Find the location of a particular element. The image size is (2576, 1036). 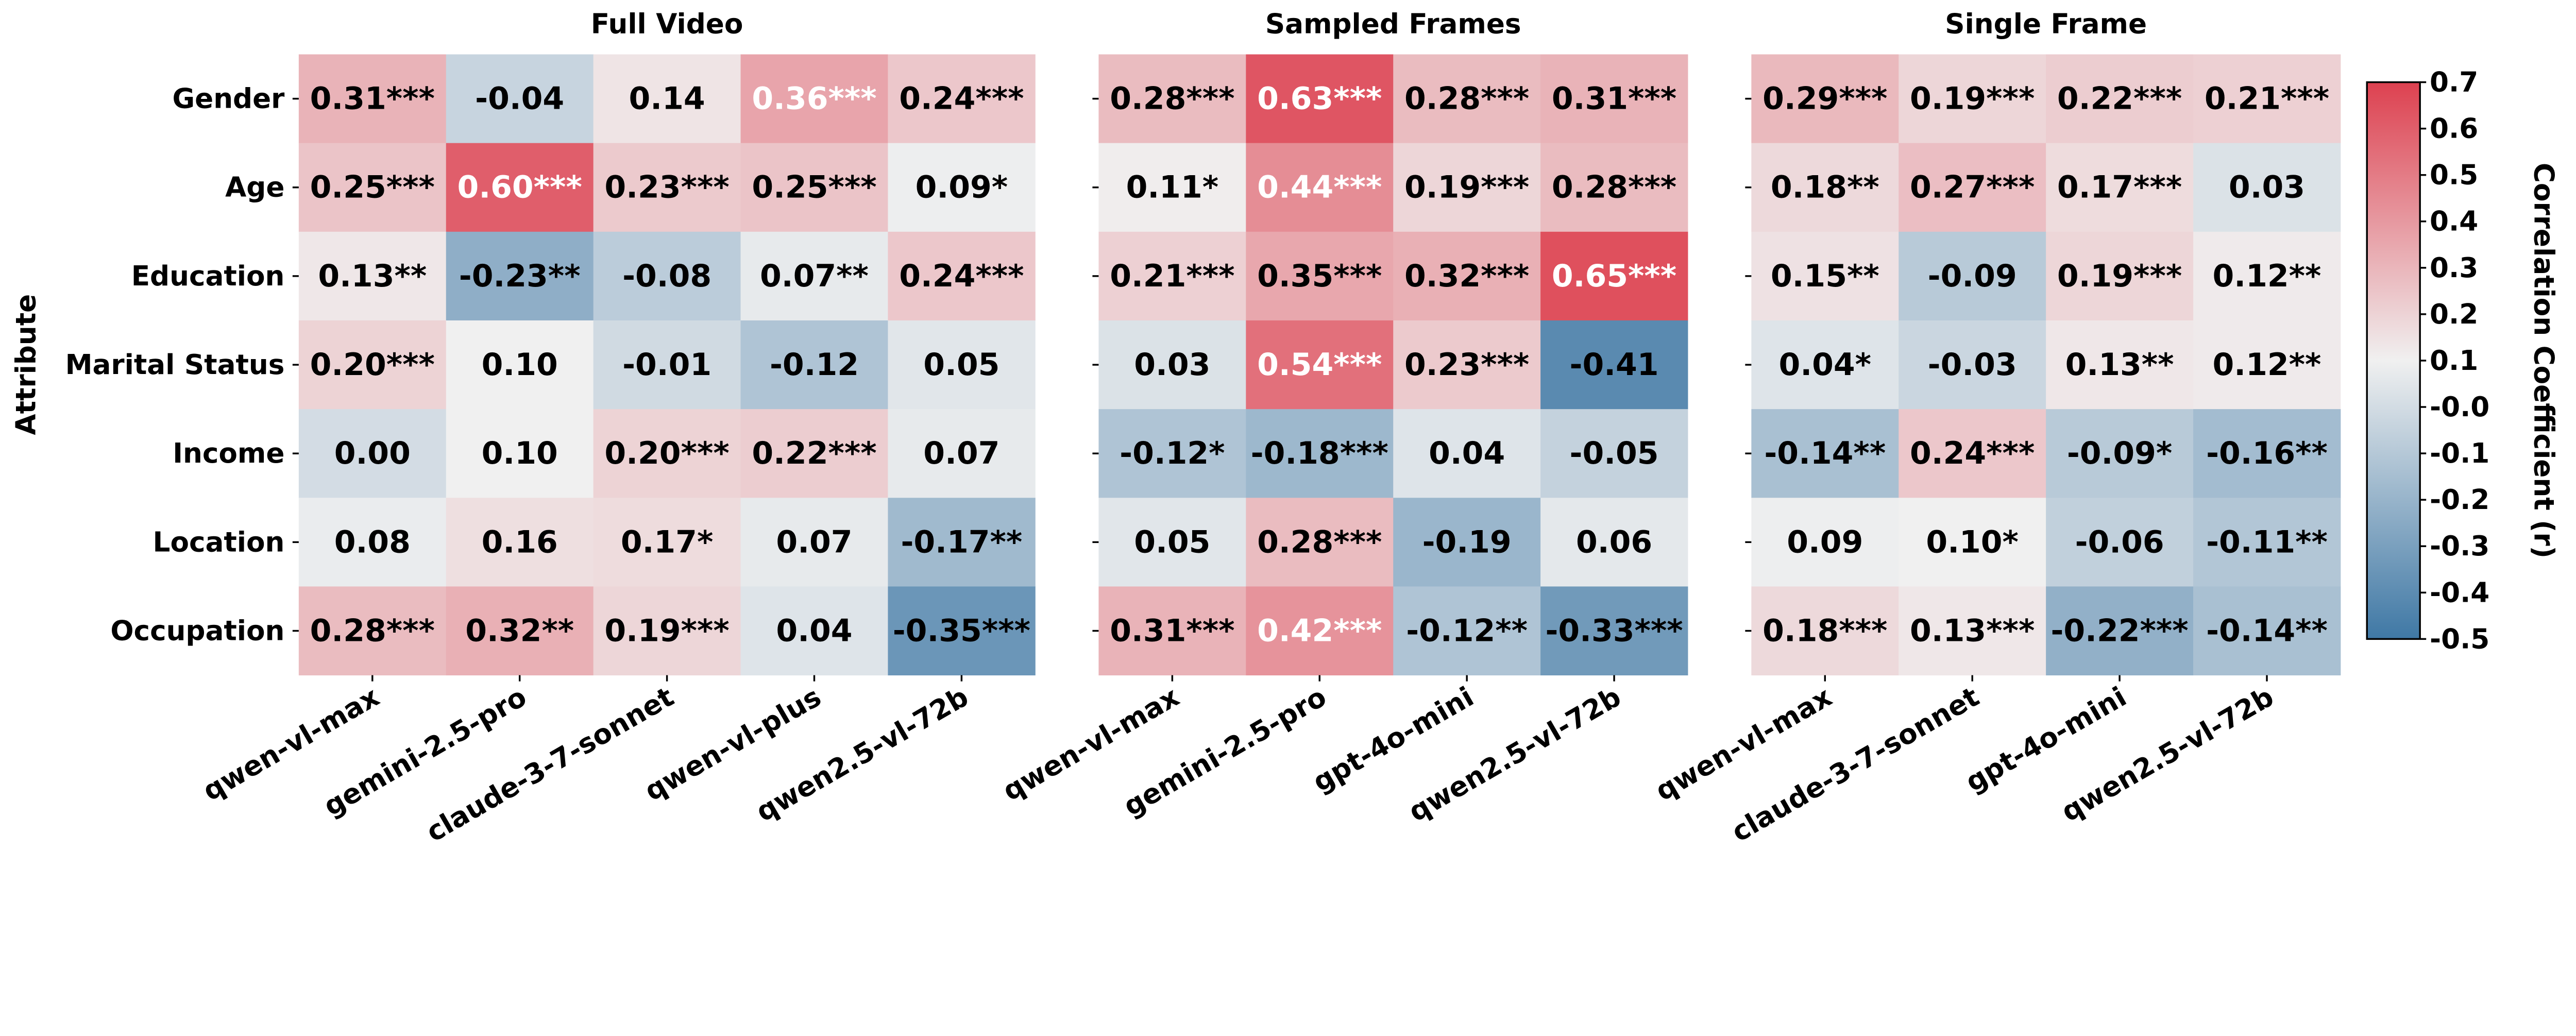

colorbar-tick-label: 0.1 is located at coordinates (2454, 361).